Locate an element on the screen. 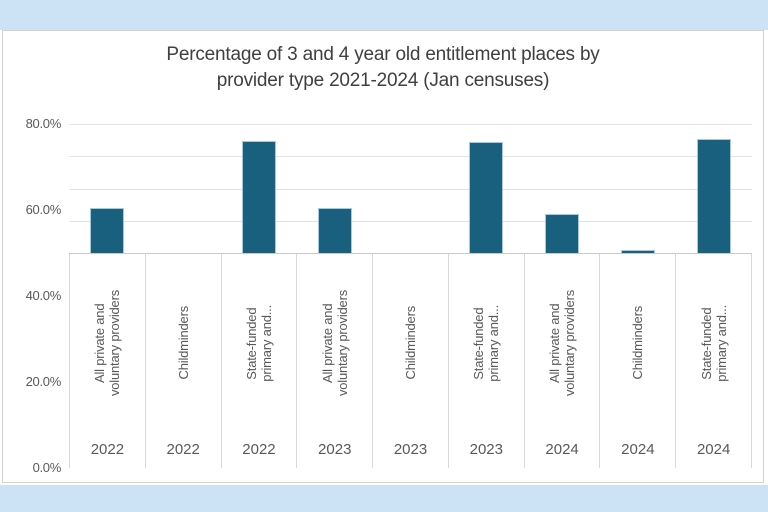 Image resolution: width=768 pixels, height=512 pixels. category-cell-2: Childminders 2022 is located at coordinates (184, 361).